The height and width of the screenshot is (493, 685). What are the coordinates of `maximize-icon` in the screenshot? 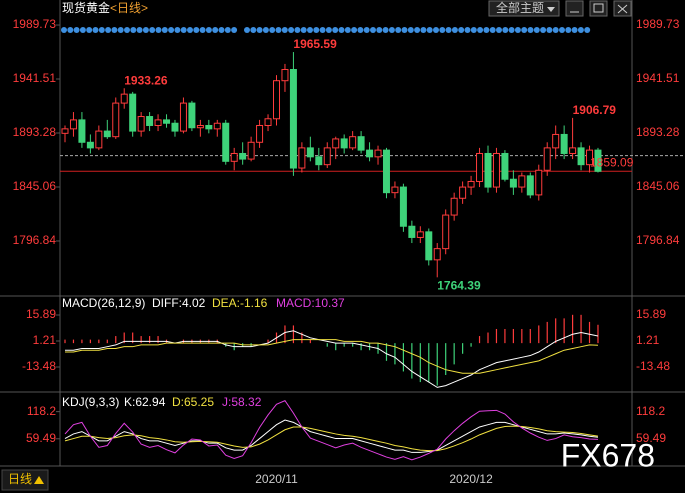 It's located at (598, 8).